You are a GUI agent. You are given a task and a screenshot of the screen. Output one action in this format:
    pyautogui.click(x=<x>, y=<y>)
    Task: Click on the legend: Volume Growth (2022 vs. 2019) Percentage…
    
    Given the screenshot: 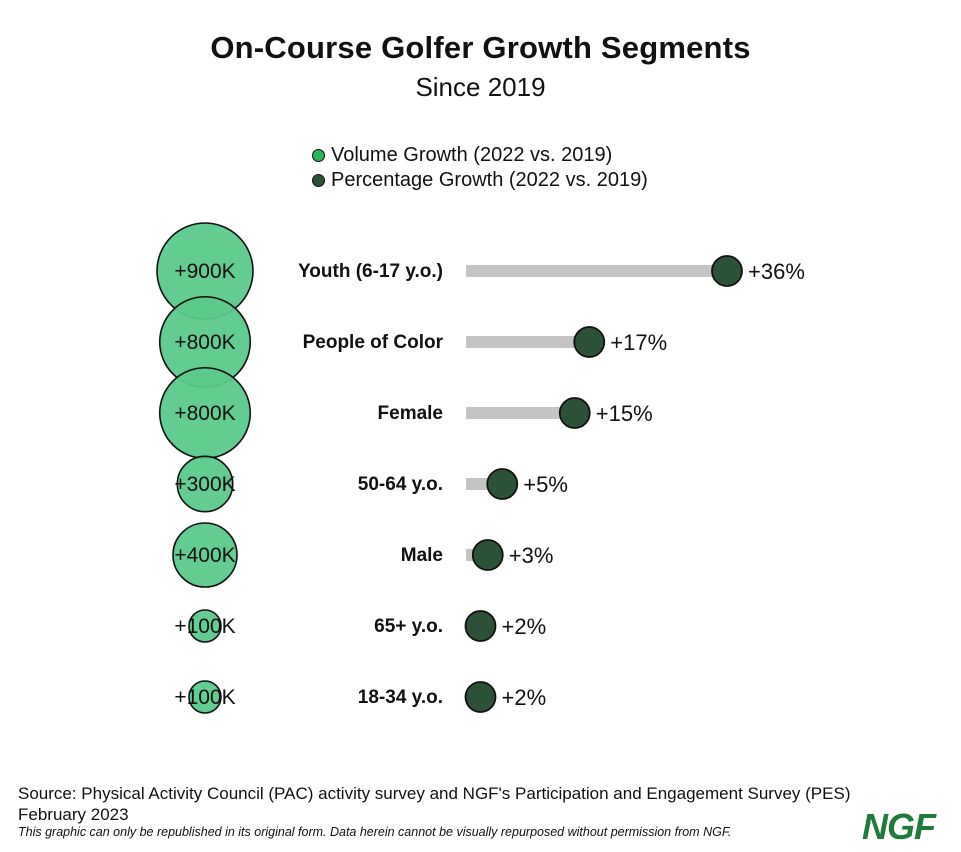 What is the action you would take?
    pyautogui.click(x=480, y=168)
    